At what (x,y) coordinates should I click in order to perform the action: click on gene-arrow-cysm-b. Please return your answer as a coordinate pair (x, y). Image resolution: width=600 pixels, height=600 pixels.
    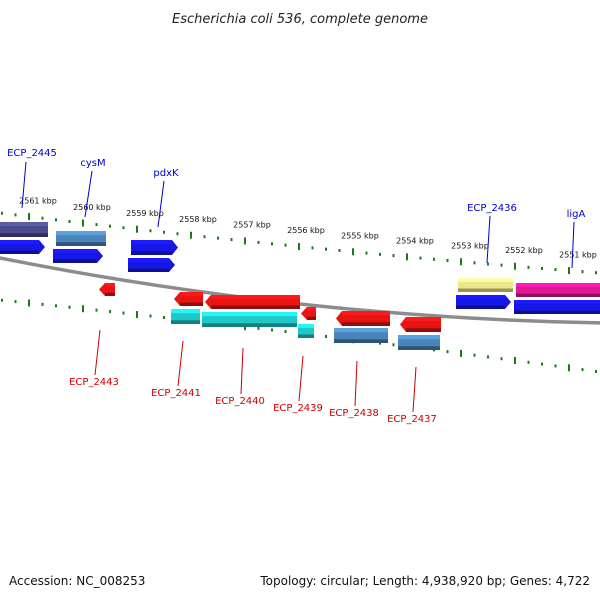
    Looking at the image, I should click on (78, 256).